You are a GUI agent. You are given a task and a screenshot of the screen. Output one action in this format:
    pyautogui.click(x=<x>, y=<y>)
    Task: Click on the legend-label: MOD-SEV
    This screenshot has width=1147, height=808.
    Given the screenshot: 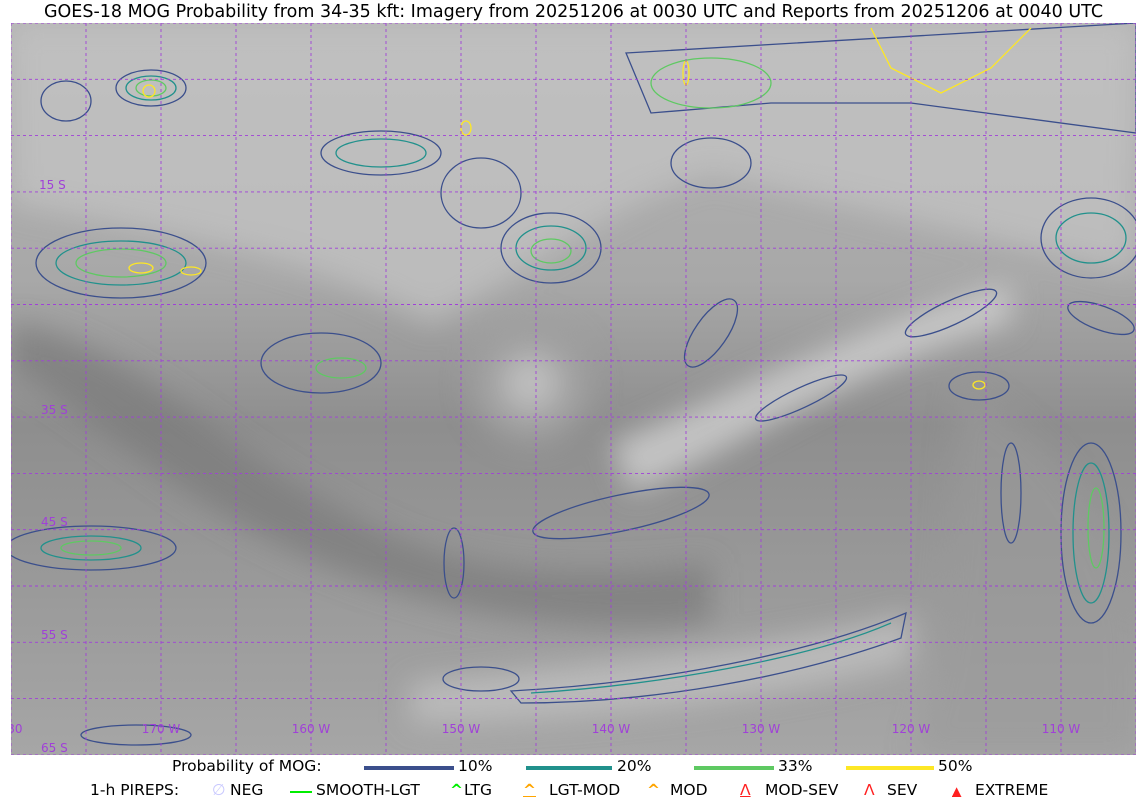 What is the action you would take?
    pyautogui.click(x=802, y=790)
    